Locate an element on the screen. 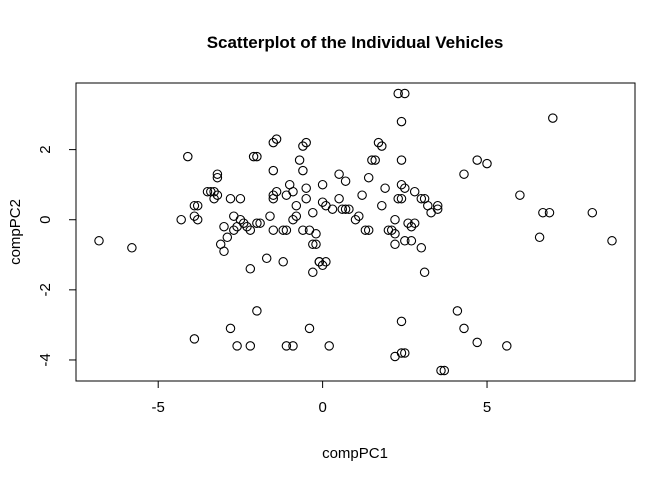 This screenshot has height=480, width=672. x-tick-label: 0 is located at coordinates (322, 407).